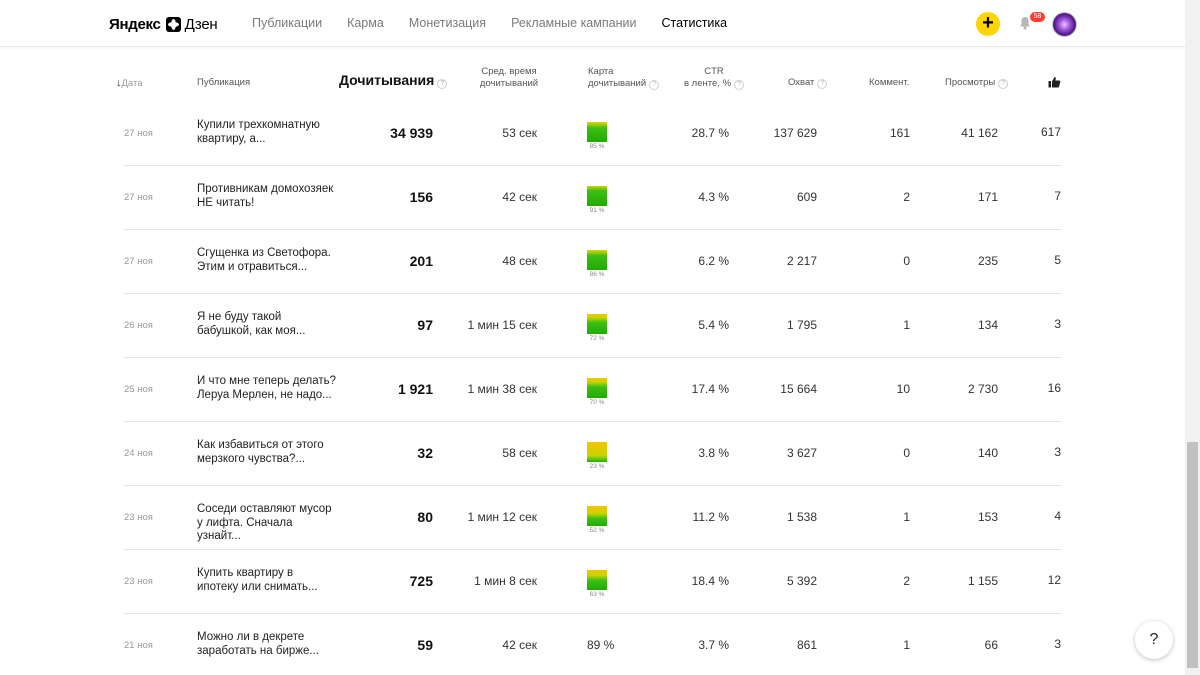 This screenshot has width=1200, height=675. Describe the element at coordinates (713, 325) in the screenshot. I see `row-ctr: 5.4 %` at that location.